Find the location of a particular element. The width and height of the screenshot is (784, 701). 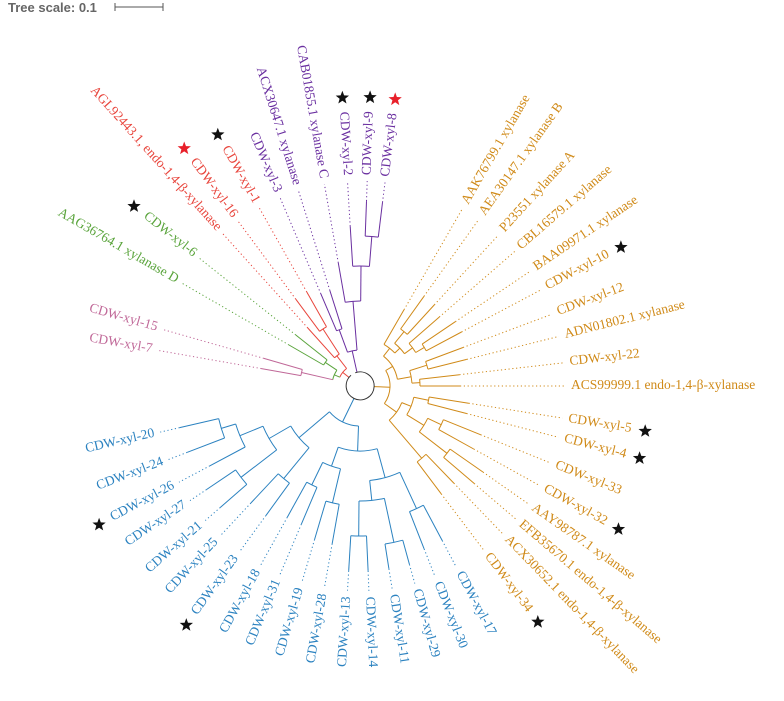

leaf-label: CDW-xyl-4 is located at coordinates (596, 445).